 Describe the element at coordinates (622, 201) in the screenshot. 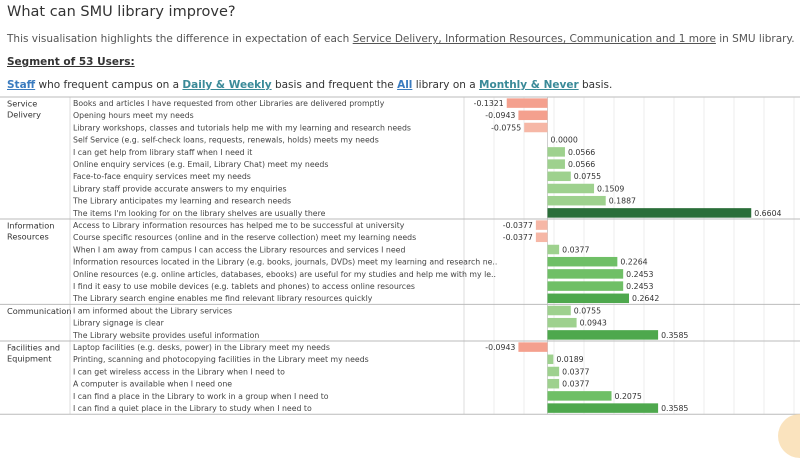

I see `value-label: 0.1887` at that location.